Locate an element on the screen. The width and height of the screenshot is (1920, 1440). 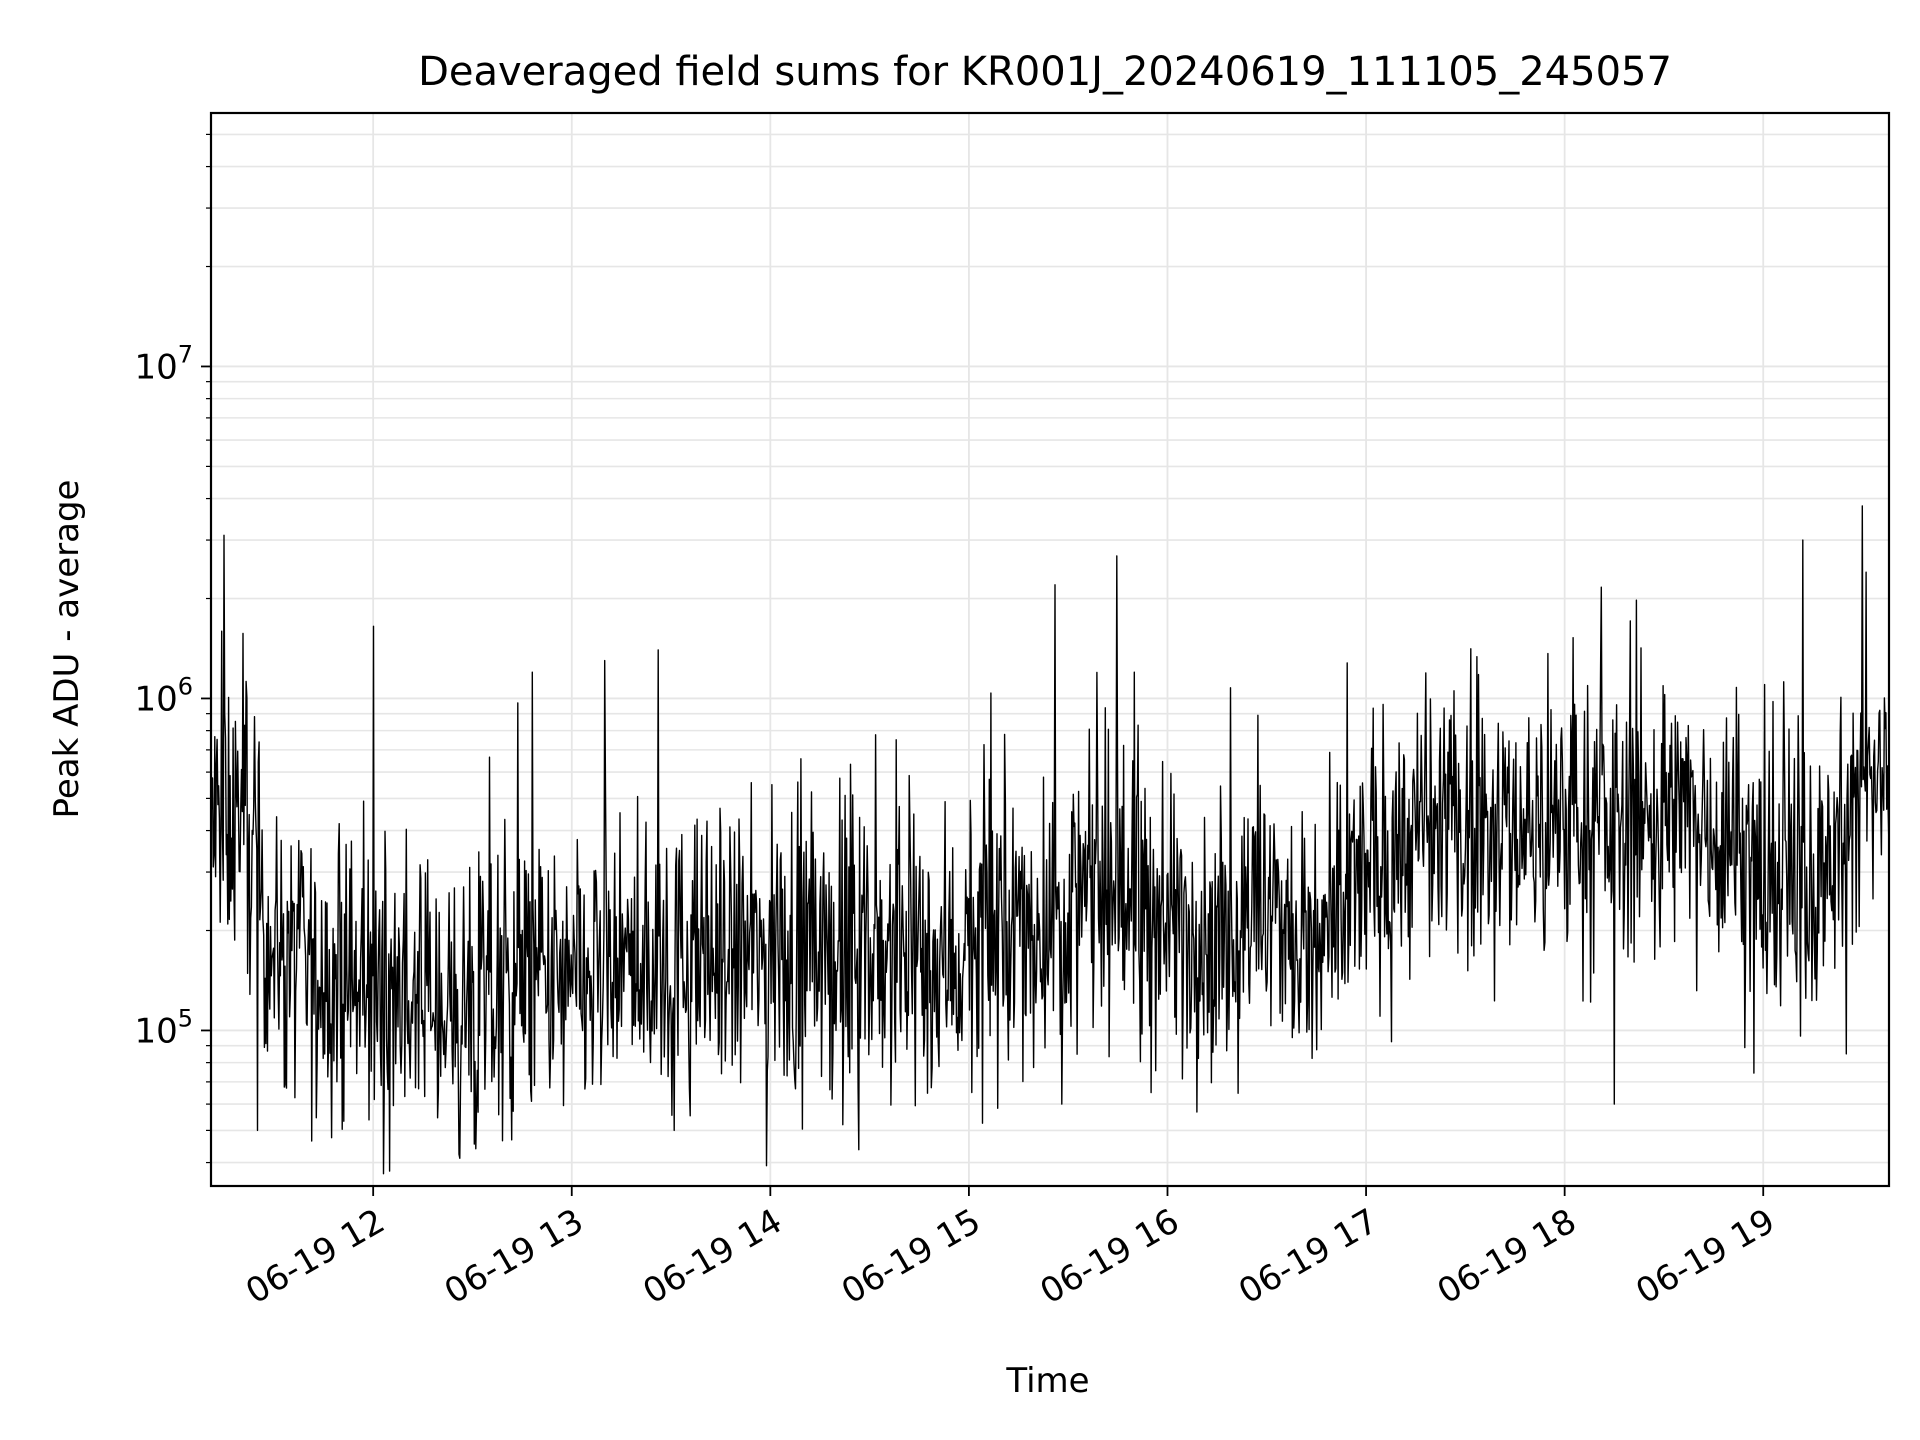
y-axis-label: Peak ADU - average is located at coordinates (67, 649).